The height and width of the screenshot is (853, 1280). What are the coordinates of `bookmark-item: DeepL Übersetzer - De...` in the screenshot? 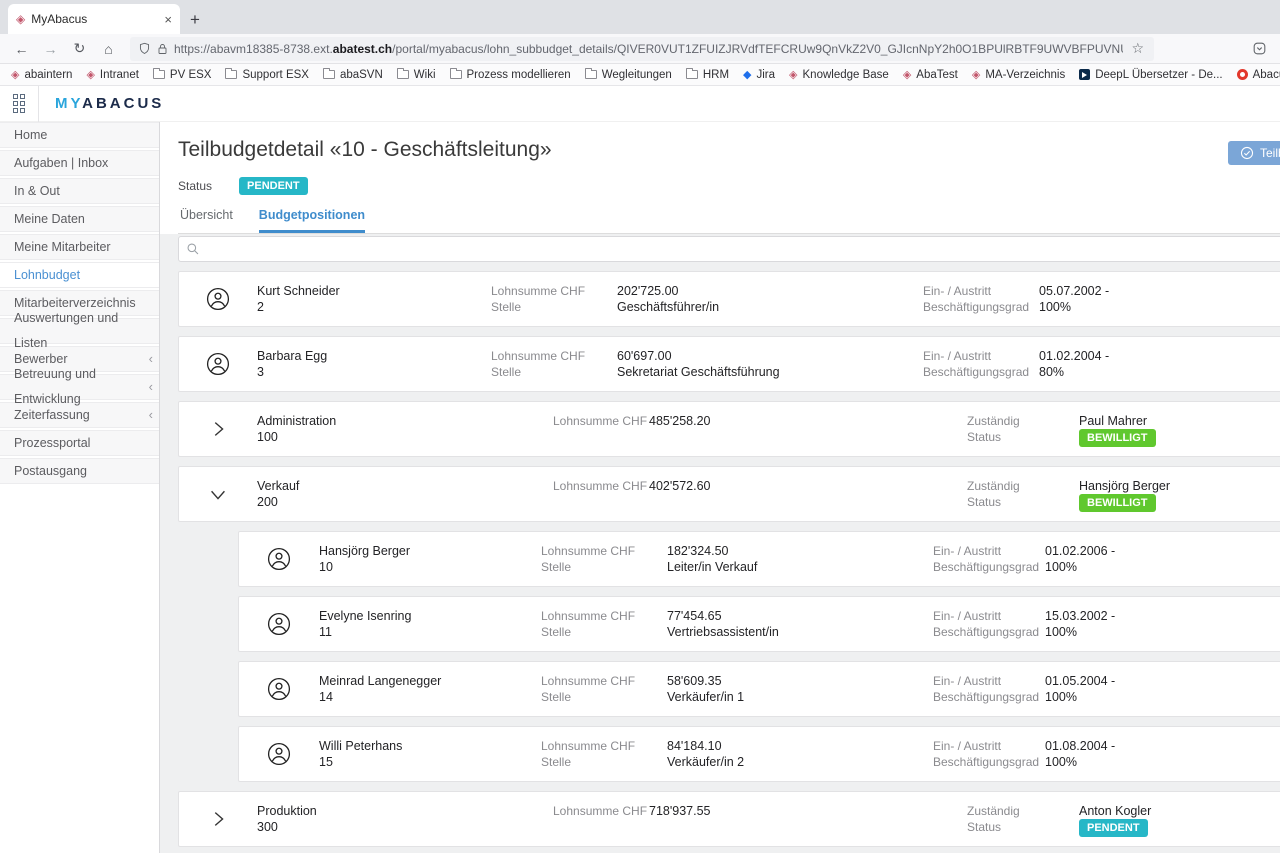 It's located at (1150, 75).